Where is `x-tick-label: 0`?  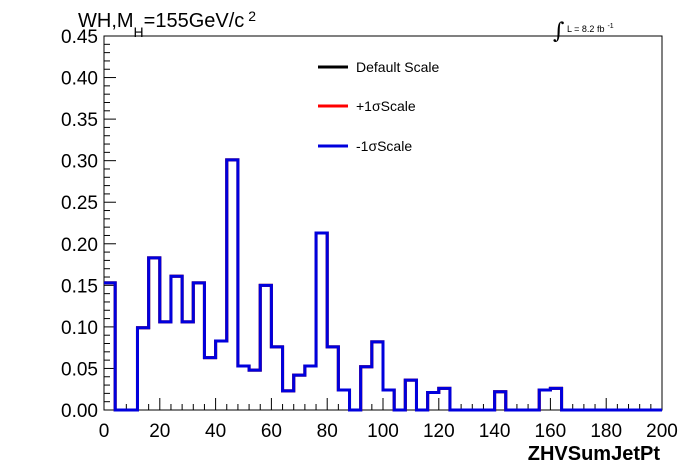
x-tick-label: 0 is located at coordinates (104, 431).